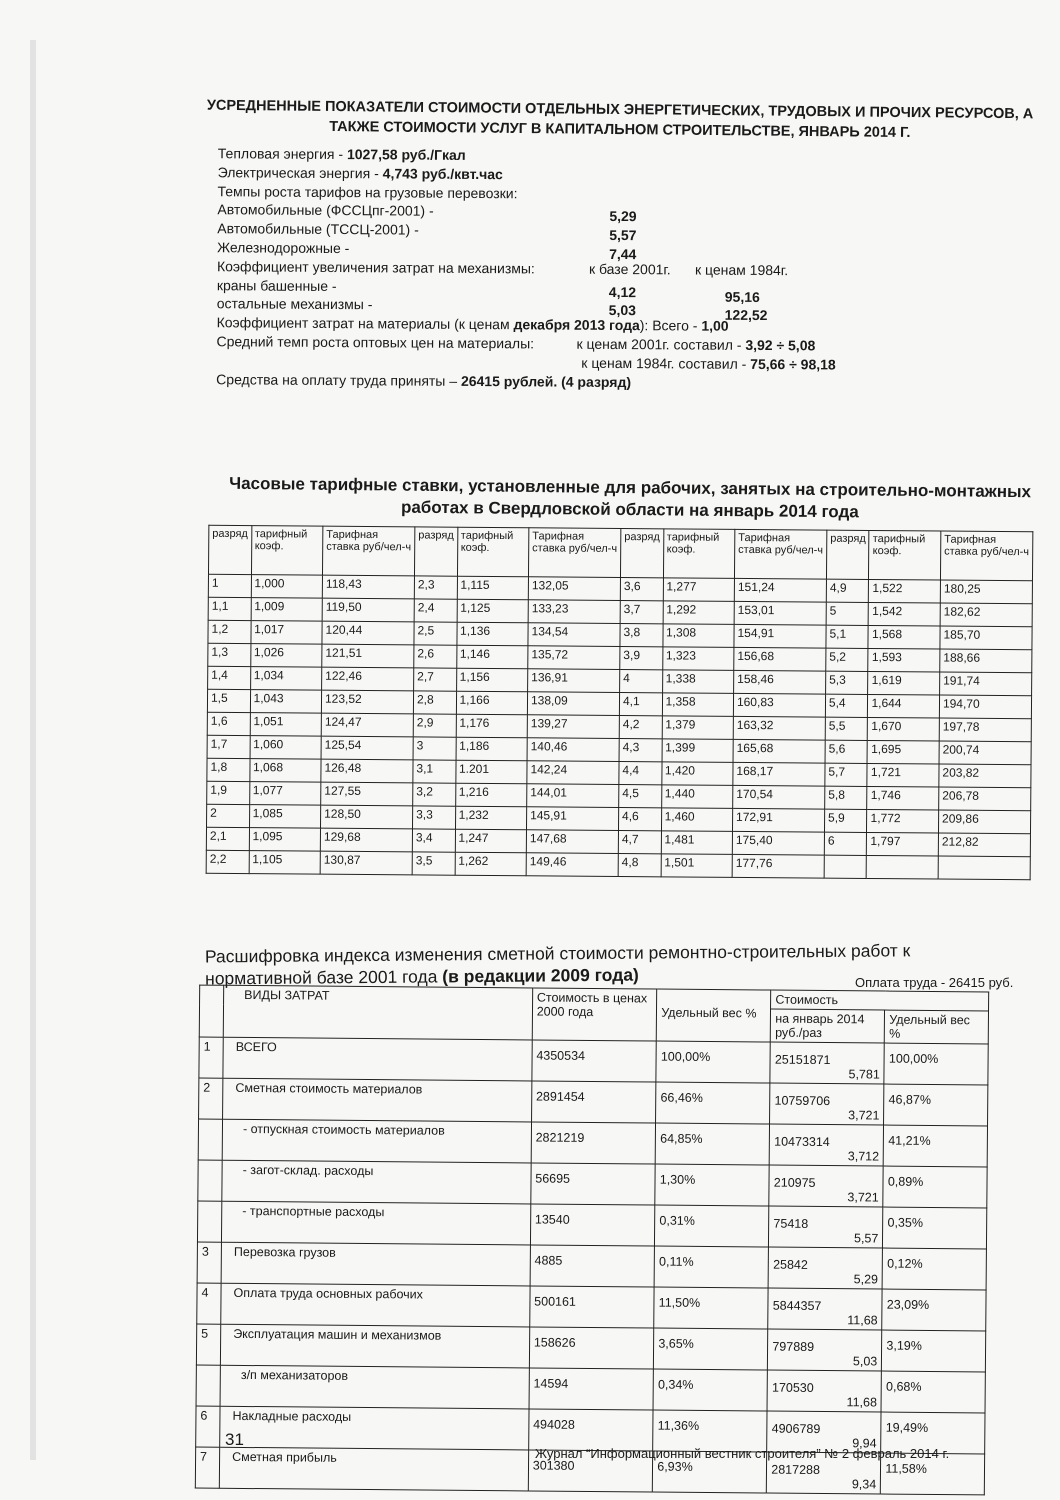 Image resolution: width=1060 pixels, height=1500 pixels. What do you see at coordinates (848, 555) in the screenshot?
I see `tariff-header-grade: разряд` at bounding box center [848, 555].